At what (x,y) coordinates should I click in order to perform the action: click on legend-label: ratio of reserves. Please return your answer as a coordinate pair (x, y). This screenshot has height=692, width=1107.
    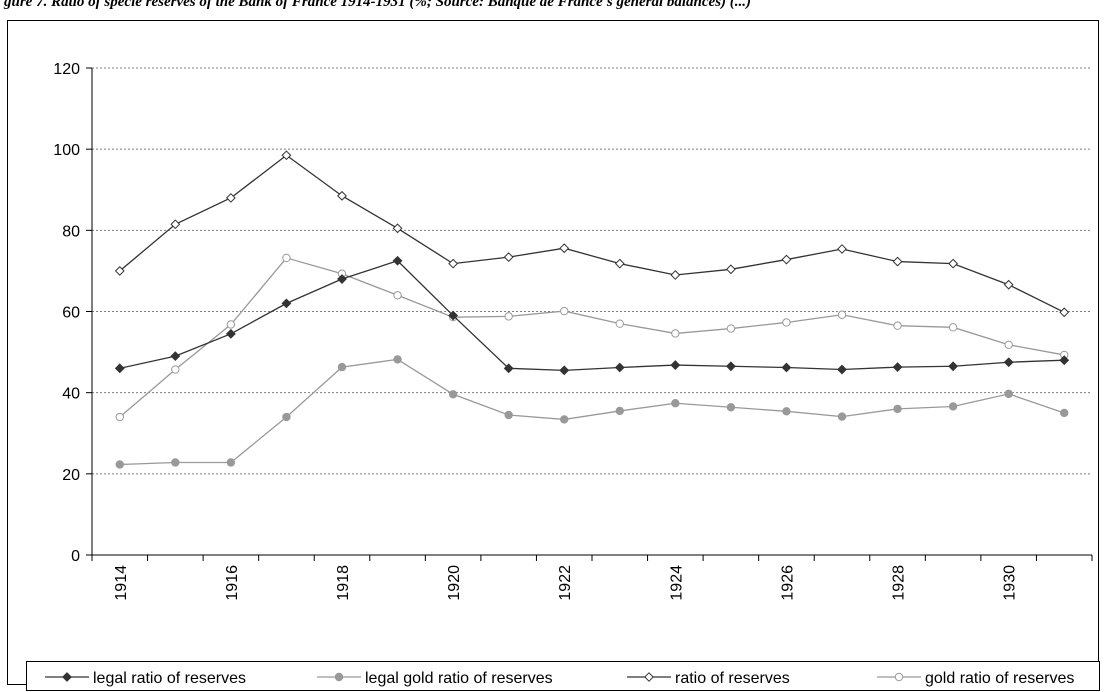
    Looking at the image, I should click on (732, 678).